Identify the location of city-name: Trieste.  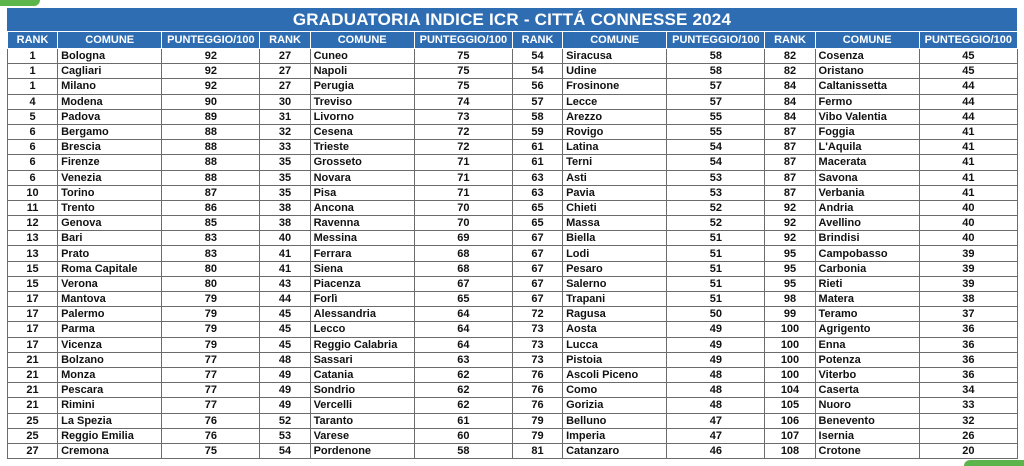
(362, 147).